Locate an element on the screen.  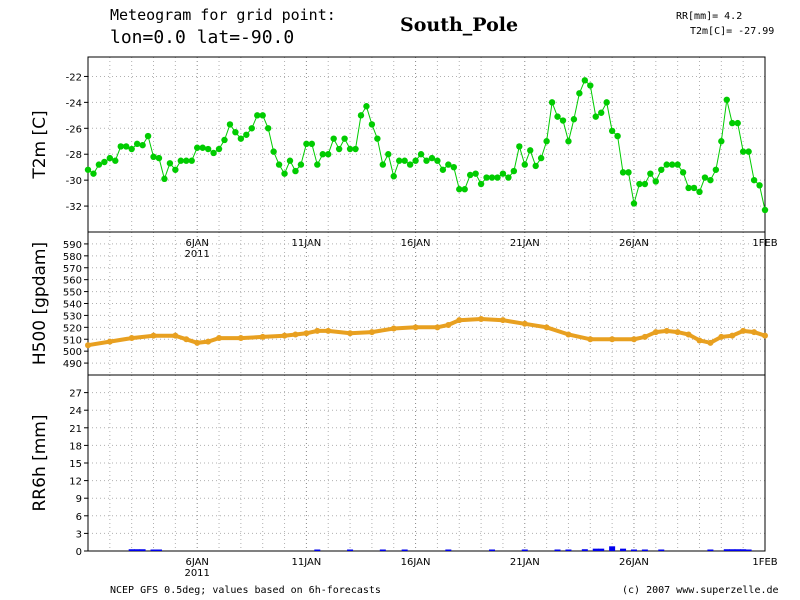
location-title: South_Pole is located at coordinates (459, 25).